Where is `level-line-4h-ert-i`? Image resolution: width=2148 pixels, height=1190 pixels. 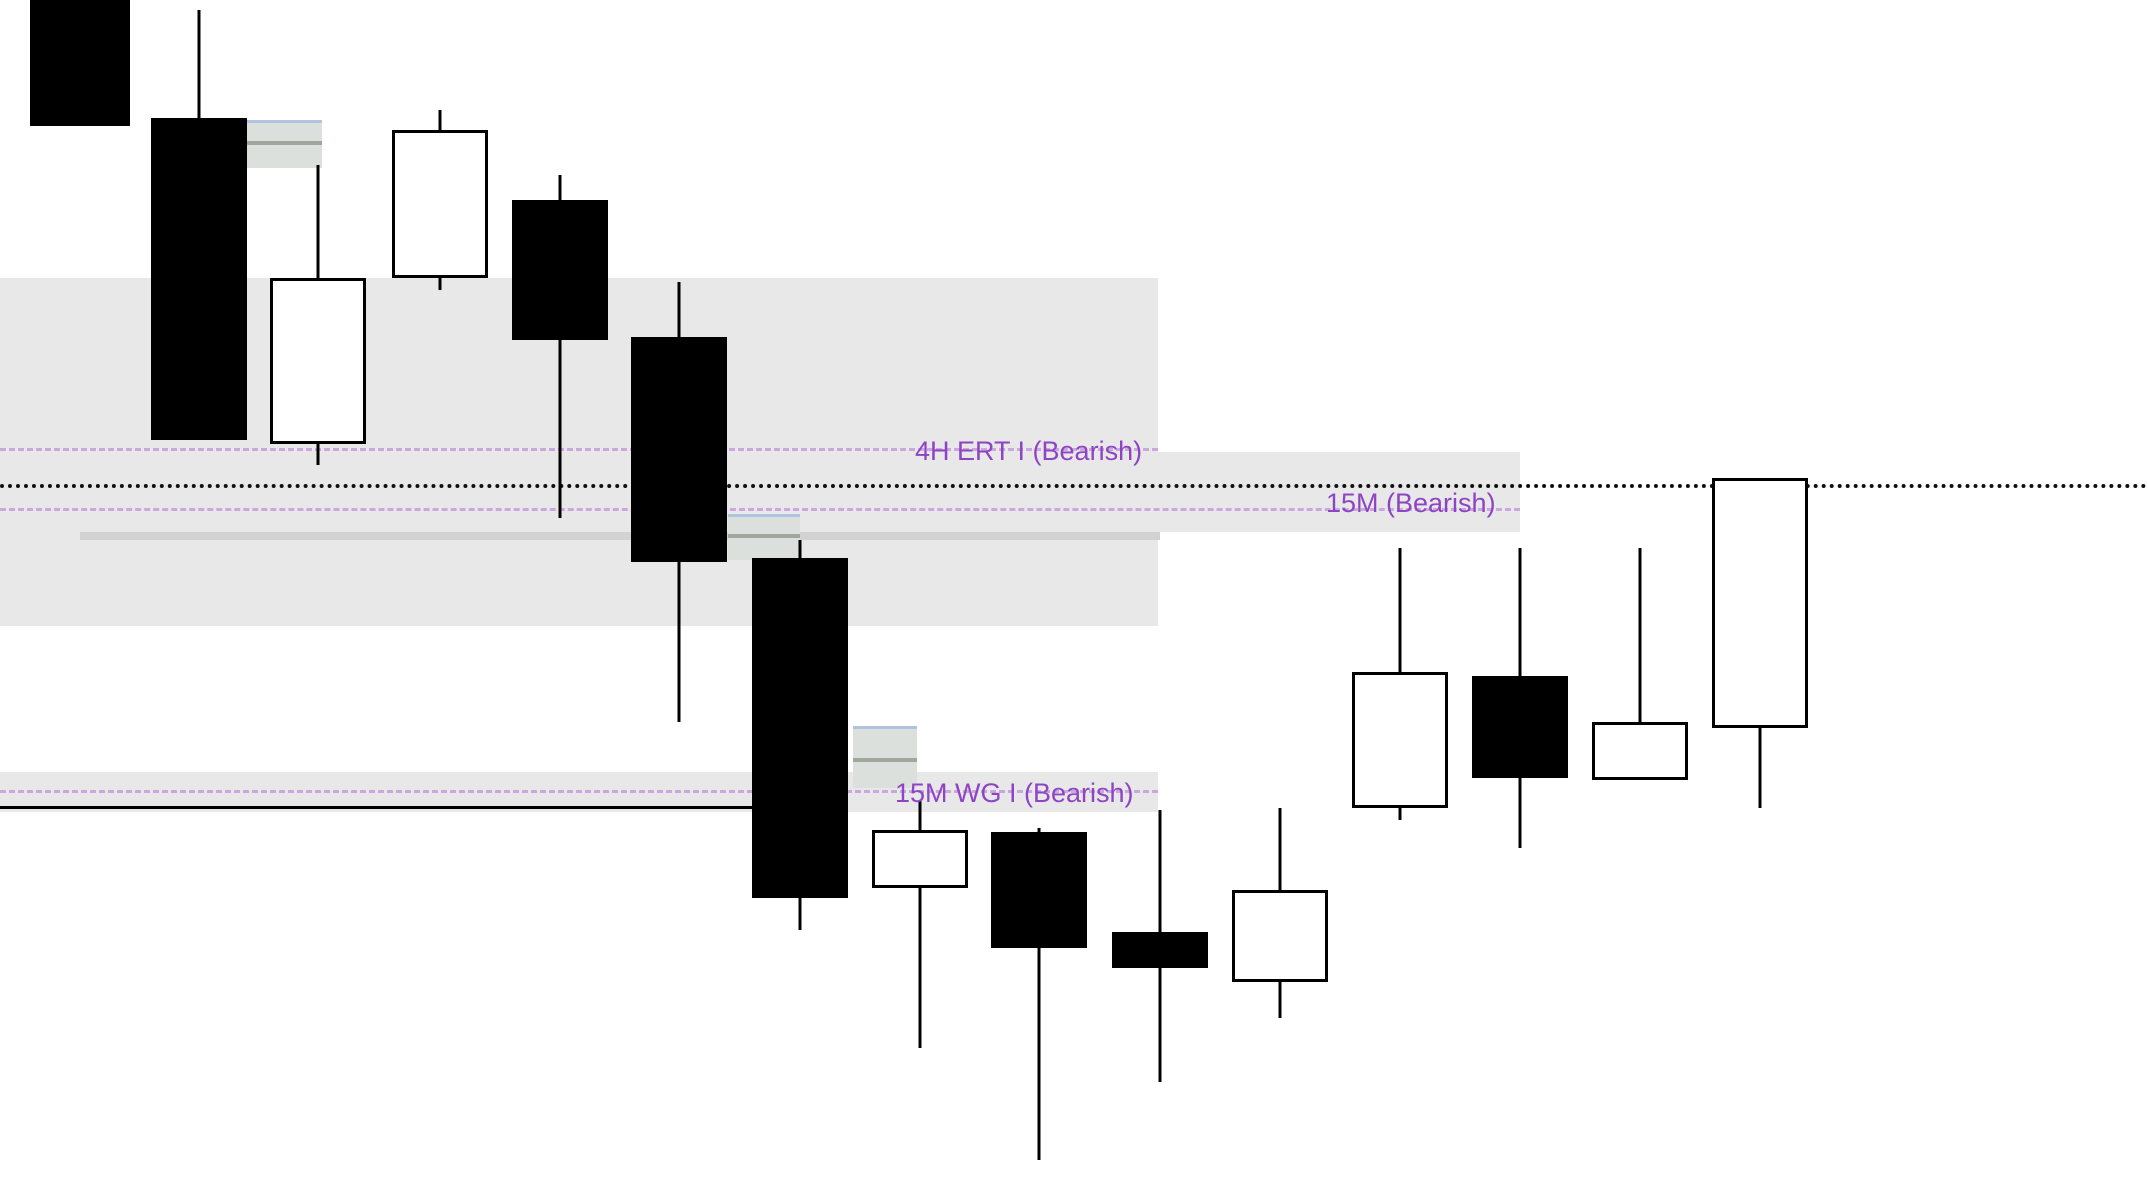
level-line-4h-ert-i is located at coordinates (579, 449).